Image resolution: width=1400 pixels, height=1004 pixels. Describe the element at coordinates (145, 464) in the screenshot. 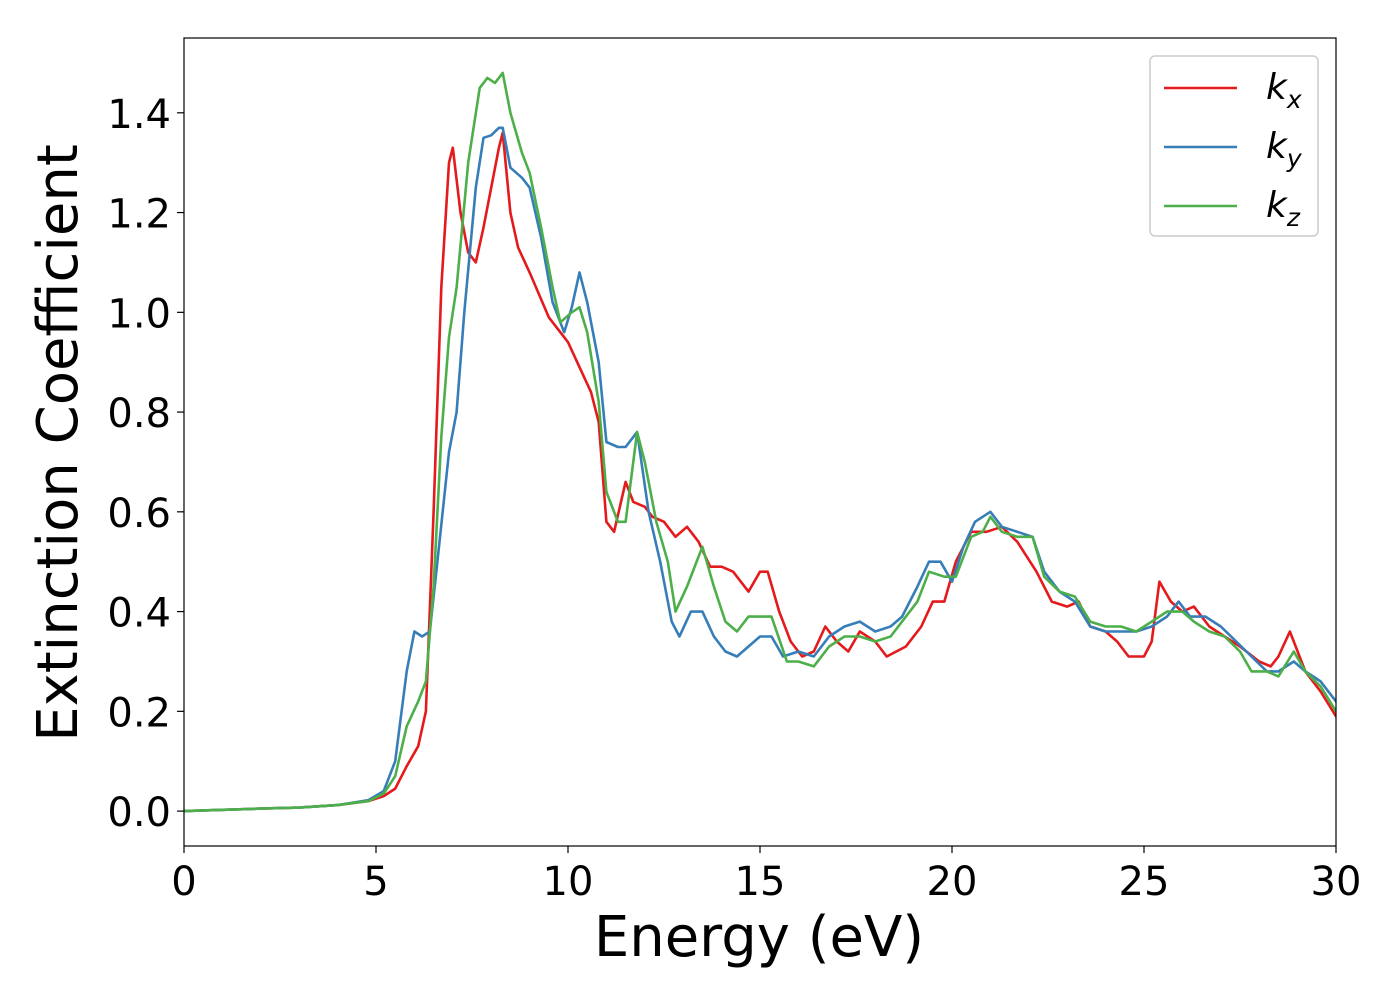

I see `y-axis: 0.0 0.2 0.4 0.6 0.8 1.0 1.2 1.4` at that location.